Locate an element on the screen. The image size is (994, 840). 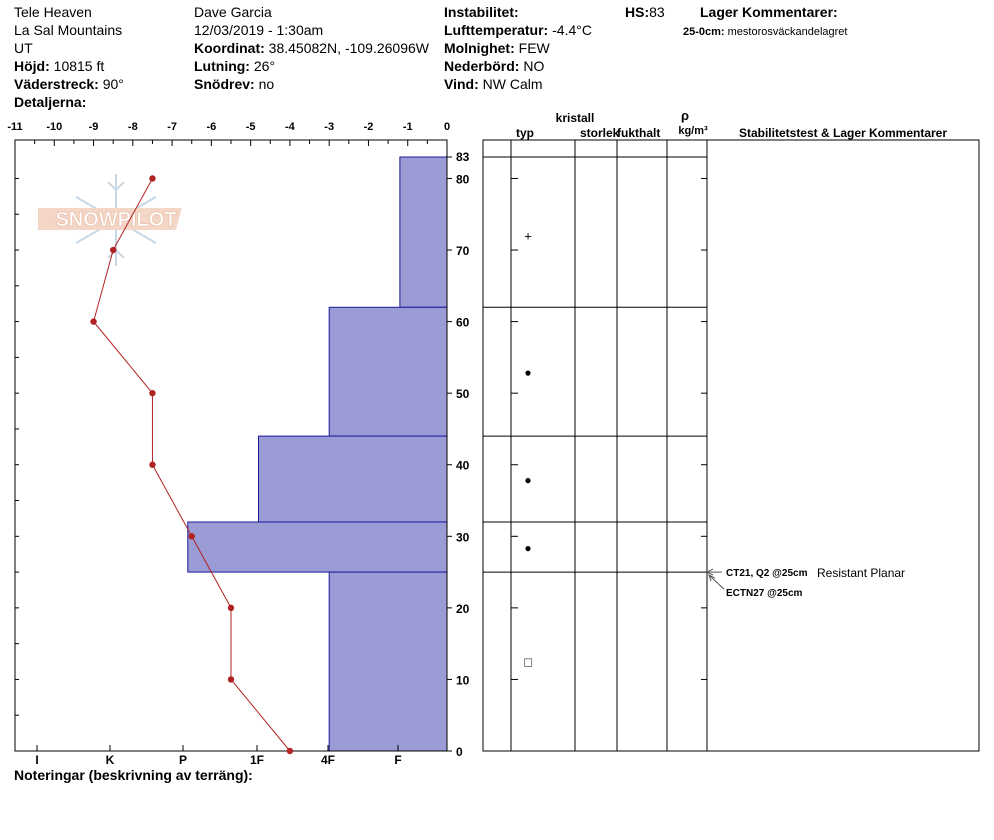
grain-symbol-1: ● is located at coordinates (527, 373).